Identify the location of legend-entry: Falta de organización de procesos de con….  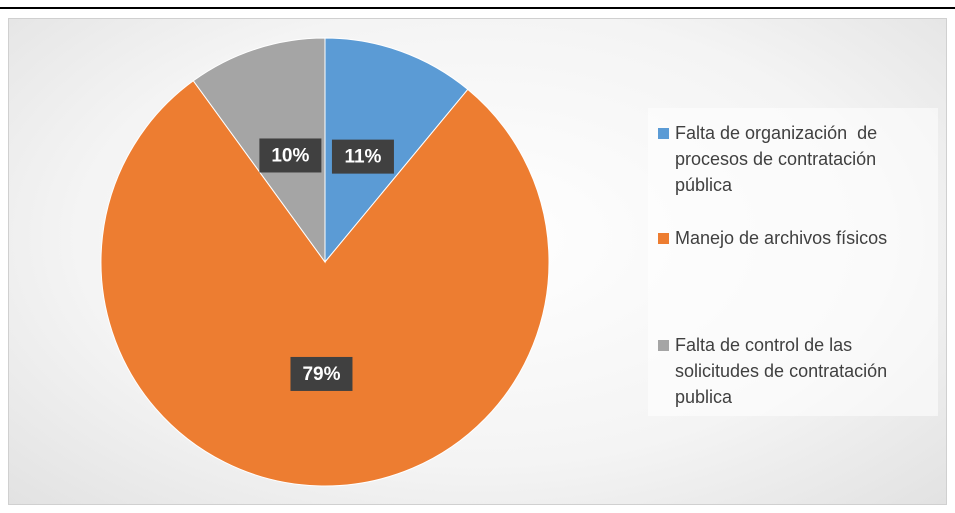
(795, 159).